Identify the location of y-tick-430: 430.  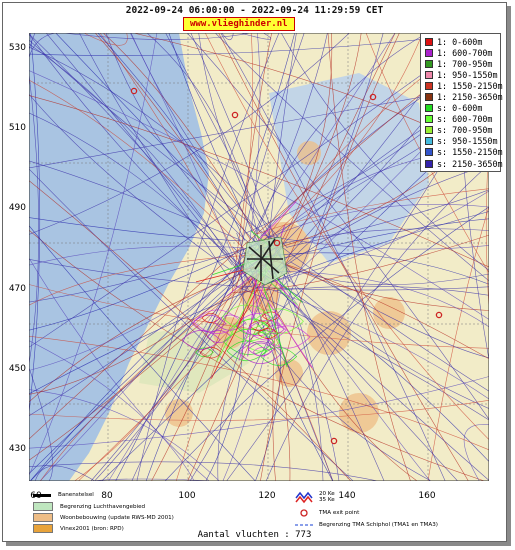
(17, 449).